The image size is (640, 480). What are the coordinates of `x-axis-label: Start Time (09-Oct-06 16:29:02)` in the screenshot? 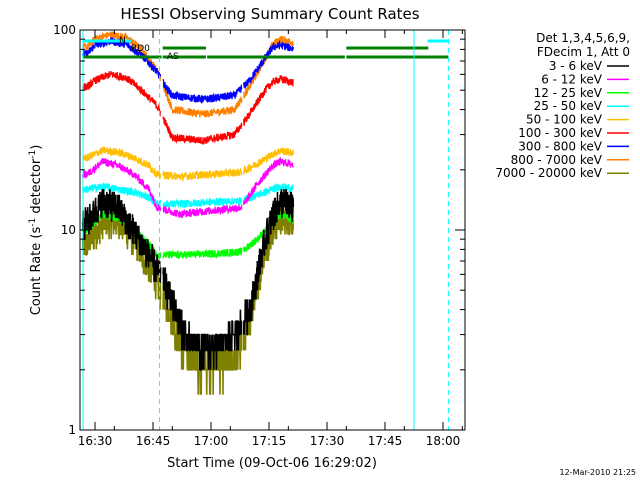 It's located at (272, 463).